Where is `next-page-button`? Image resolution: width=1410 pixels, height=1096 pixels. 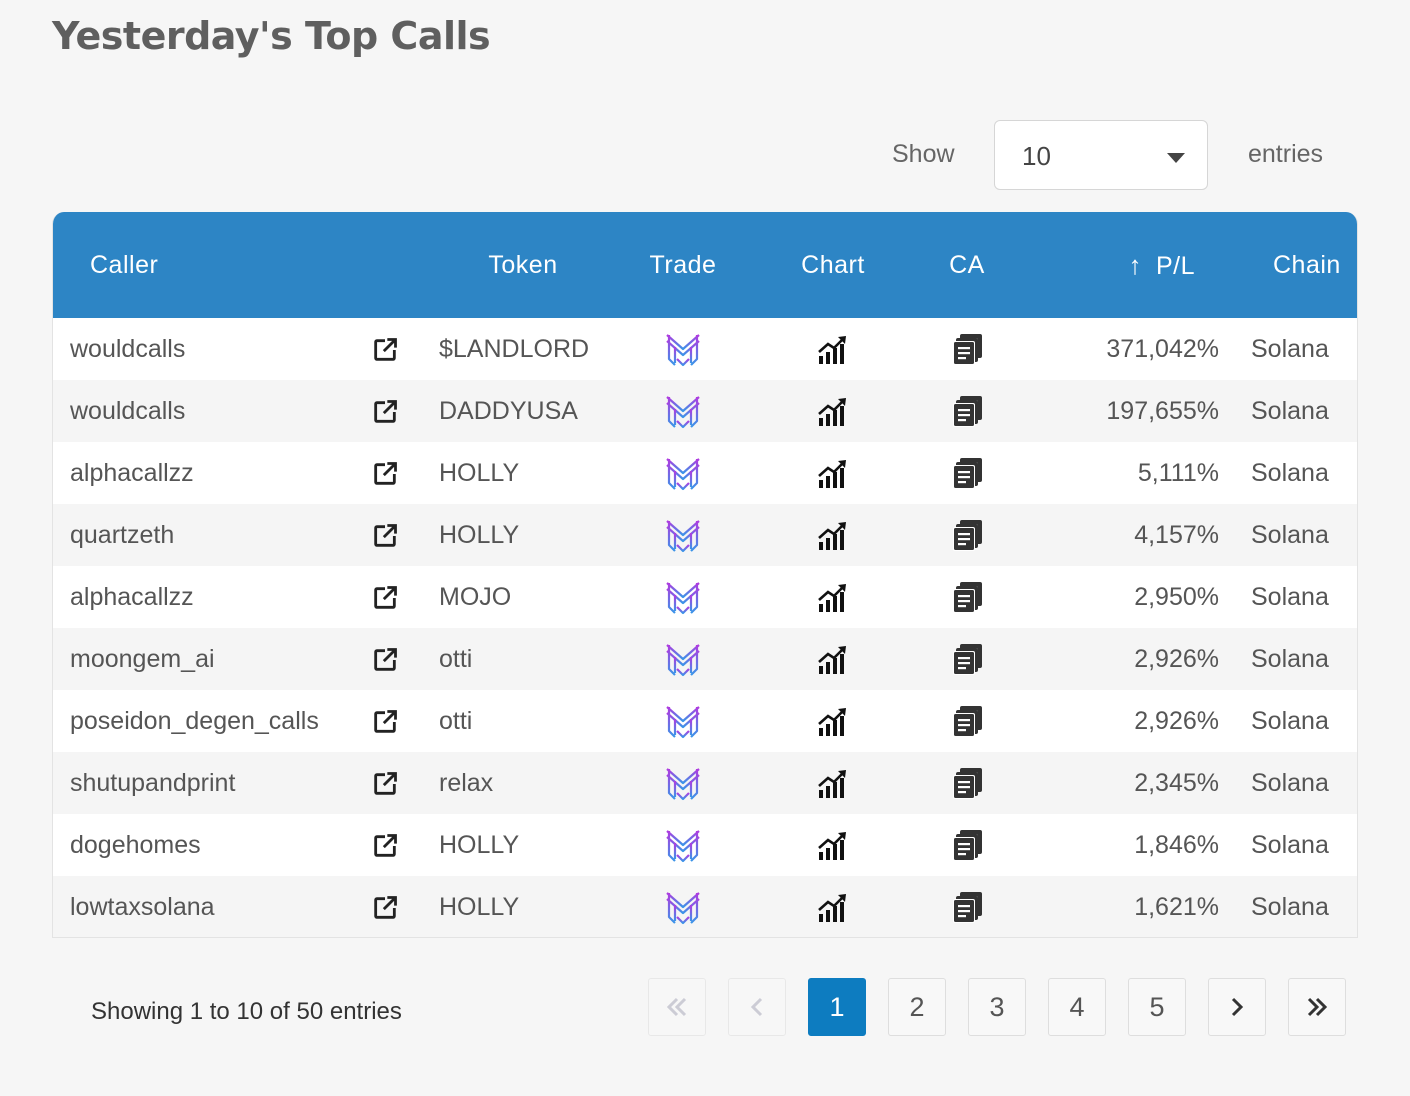 next-page-button is located at coordinates (1237, 1007).